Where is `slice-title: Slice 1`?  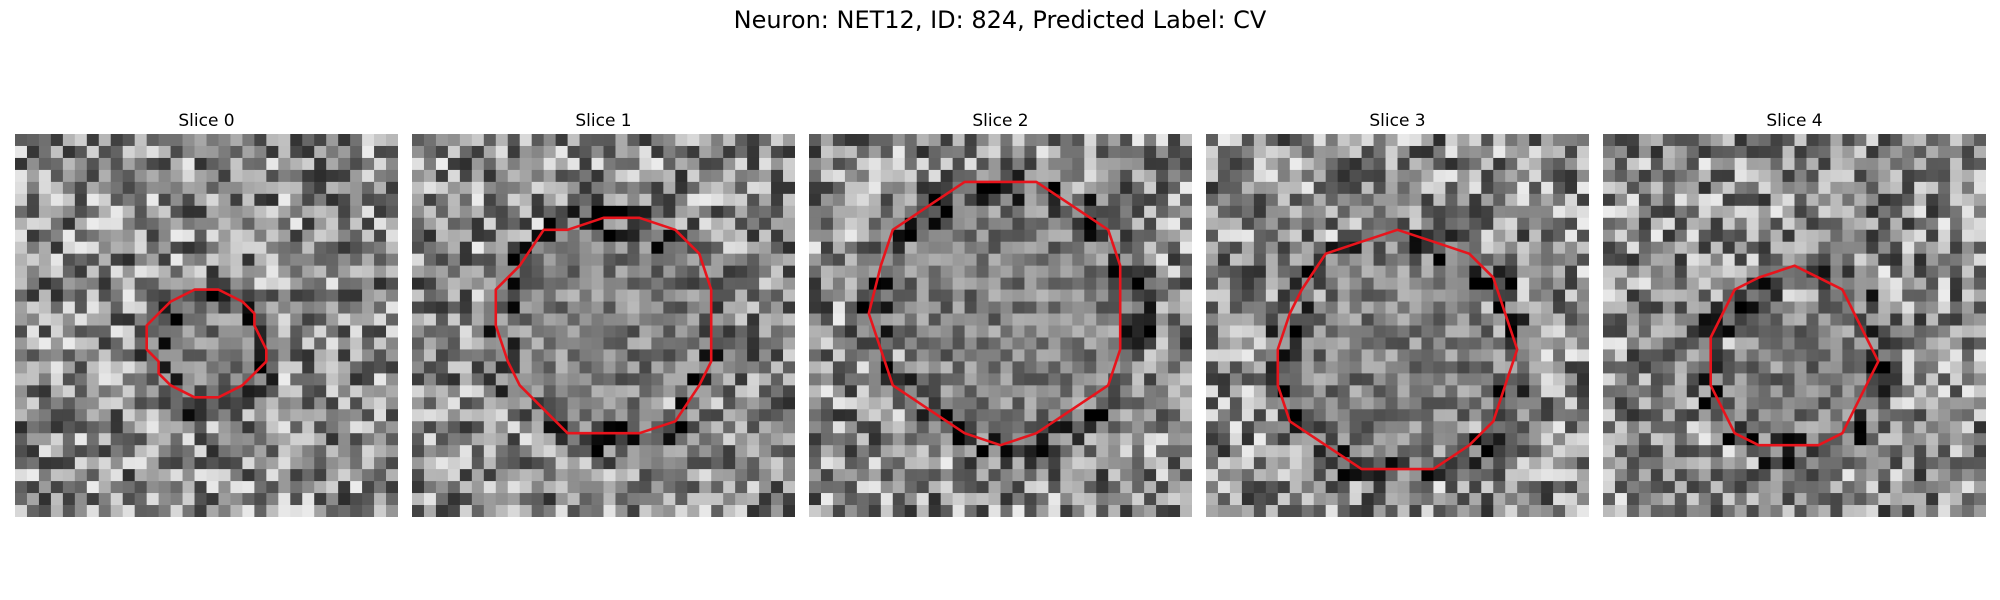
slice-title: Slice 1 is located at coordinates (603, 121).